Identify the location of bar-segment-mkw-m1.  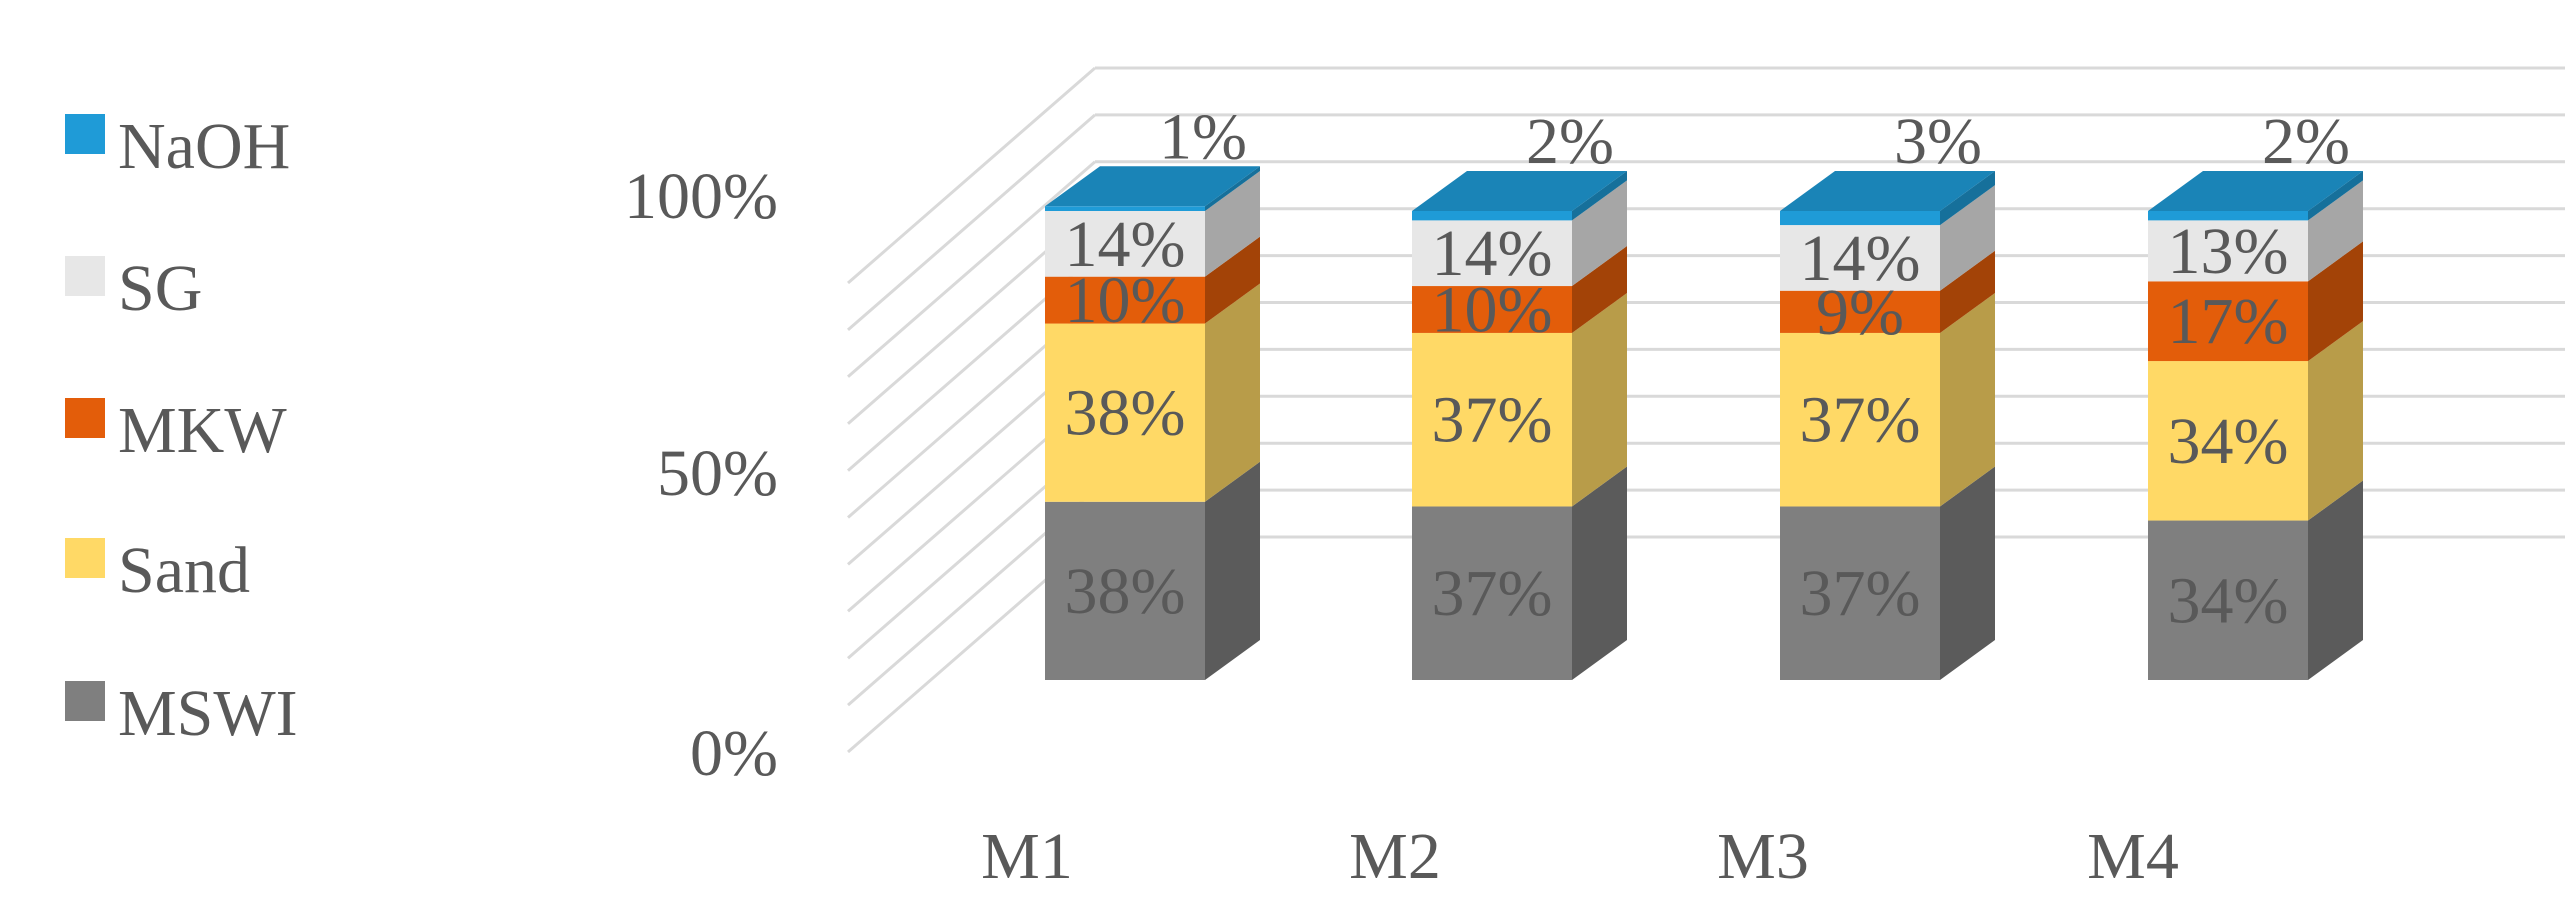
(1152, 280).